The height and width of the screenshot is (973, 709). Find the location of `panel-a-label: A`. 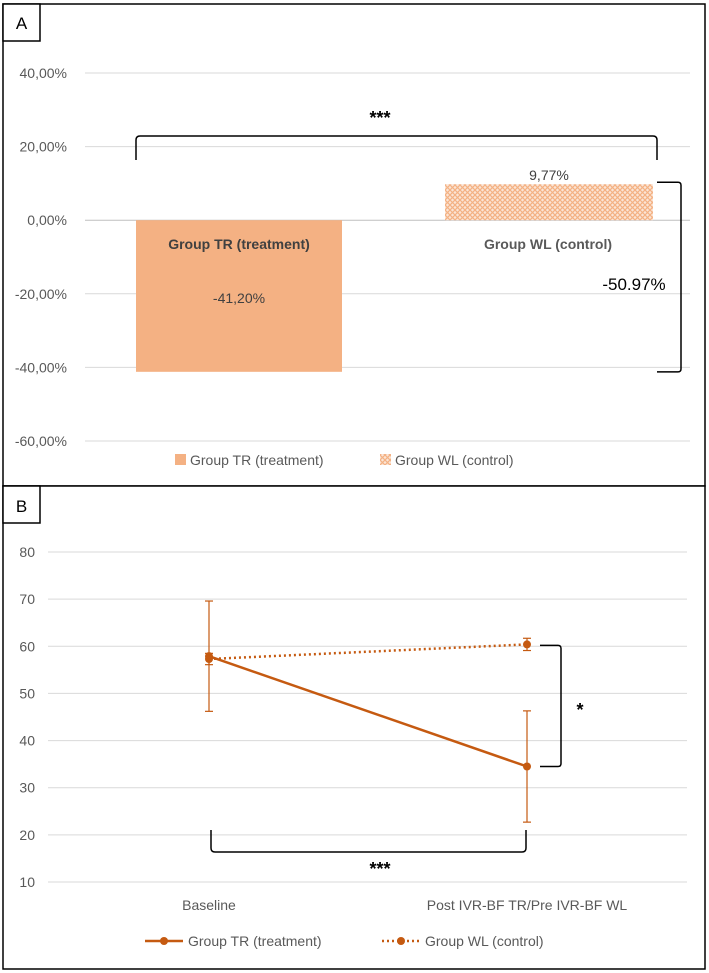

panel-a-label: A is located at coordinates (22, 23).